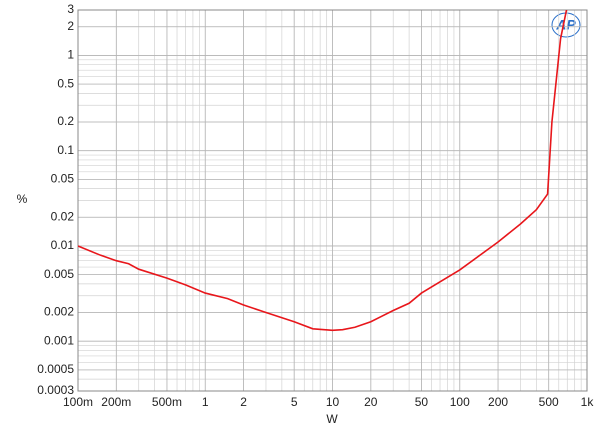 This screenshot has width=600, height=440. What do you see at coordinates (243, 402) in the screenshot?
I see `x-tick-label: 2` at bounding box center [243, 402].